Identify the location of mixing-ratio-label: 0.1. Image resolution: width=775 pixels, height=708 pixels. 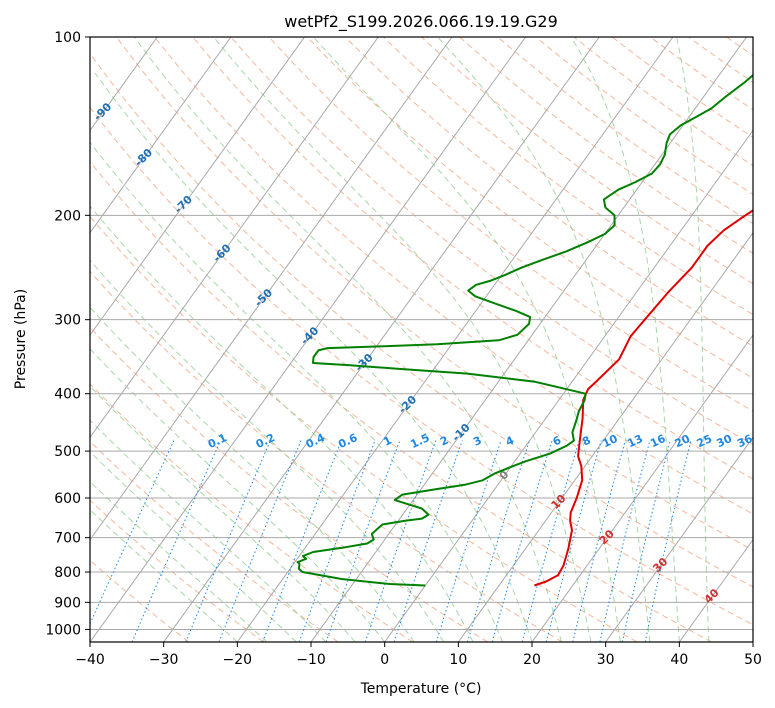
(217, 441).